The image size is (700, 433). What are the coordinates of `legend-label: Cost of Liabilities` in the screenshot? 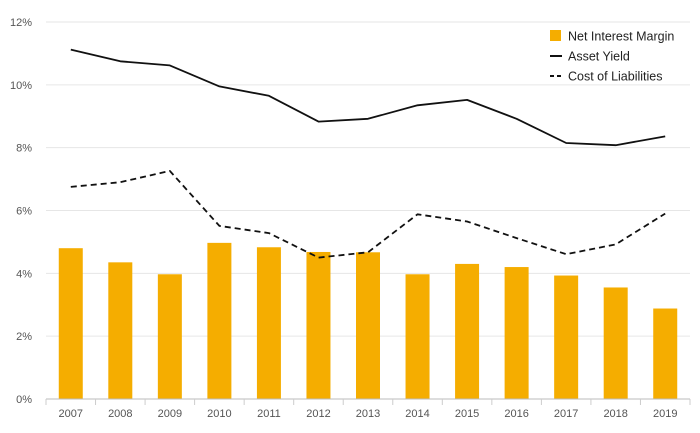 It's located at (615, 77).